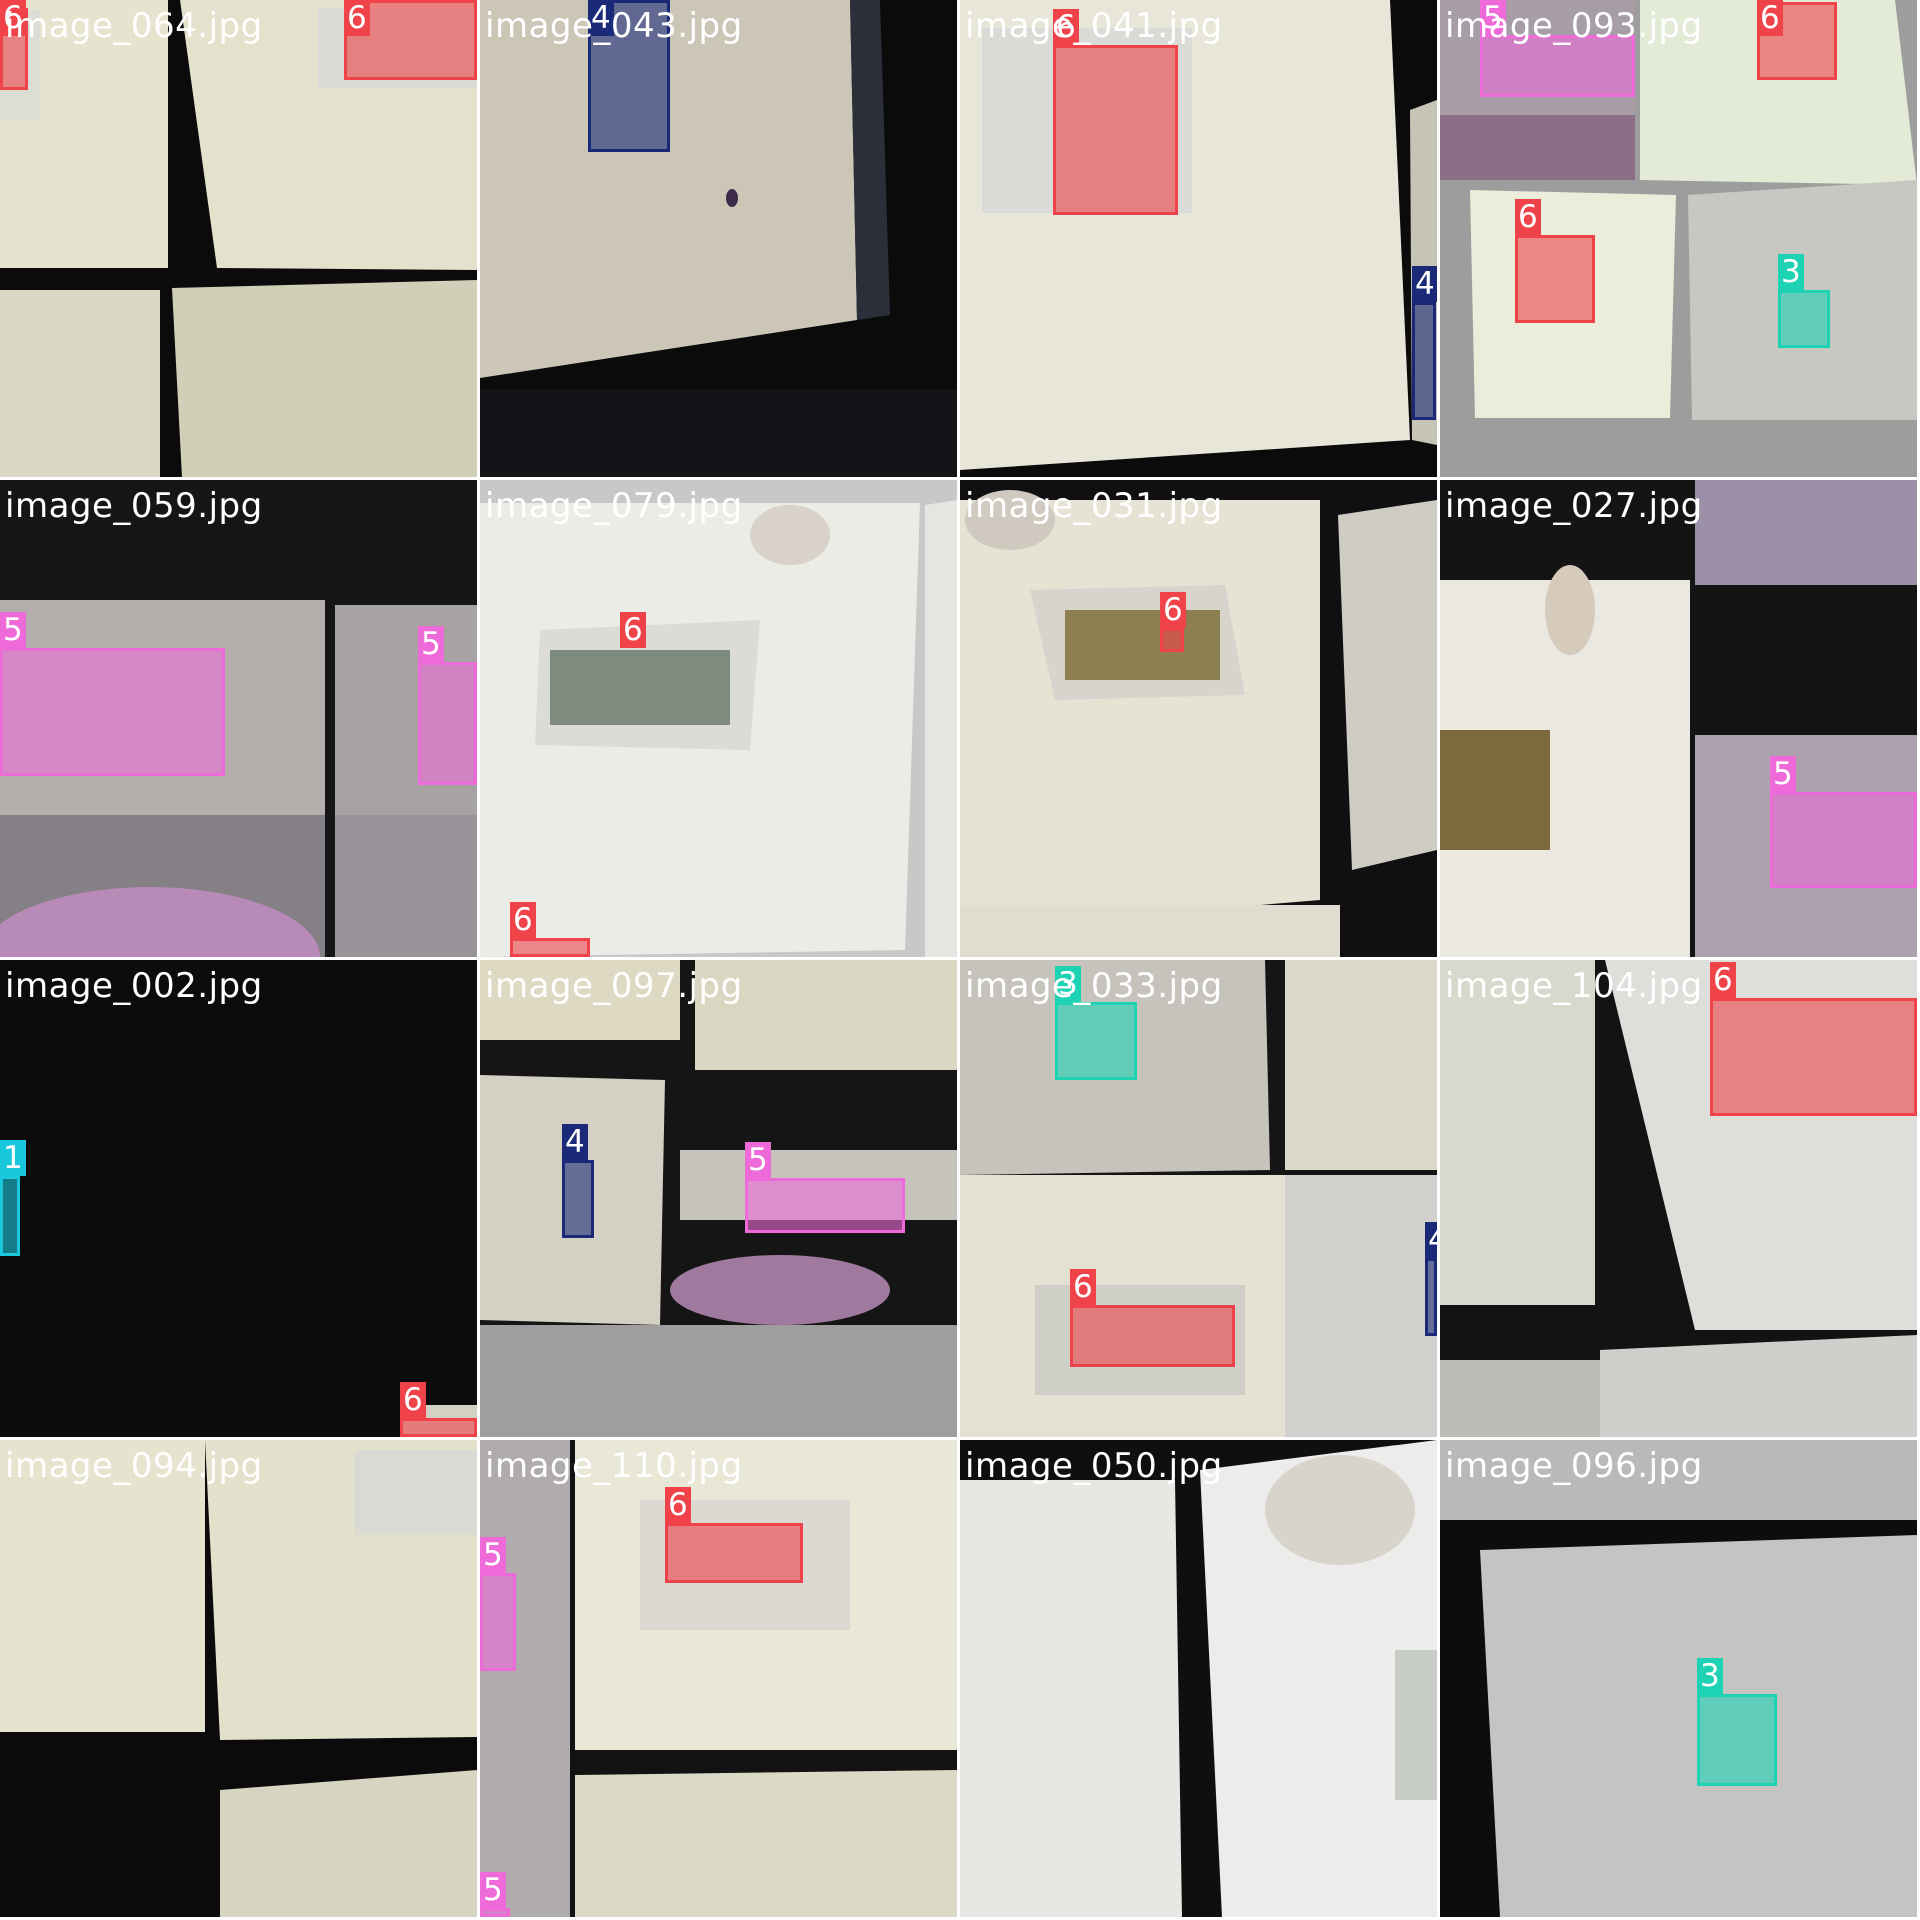  What do you see at coordinates (13, 1158) in the screenshot?
I see `class-label: 1` at bounding box center [13, 1158].